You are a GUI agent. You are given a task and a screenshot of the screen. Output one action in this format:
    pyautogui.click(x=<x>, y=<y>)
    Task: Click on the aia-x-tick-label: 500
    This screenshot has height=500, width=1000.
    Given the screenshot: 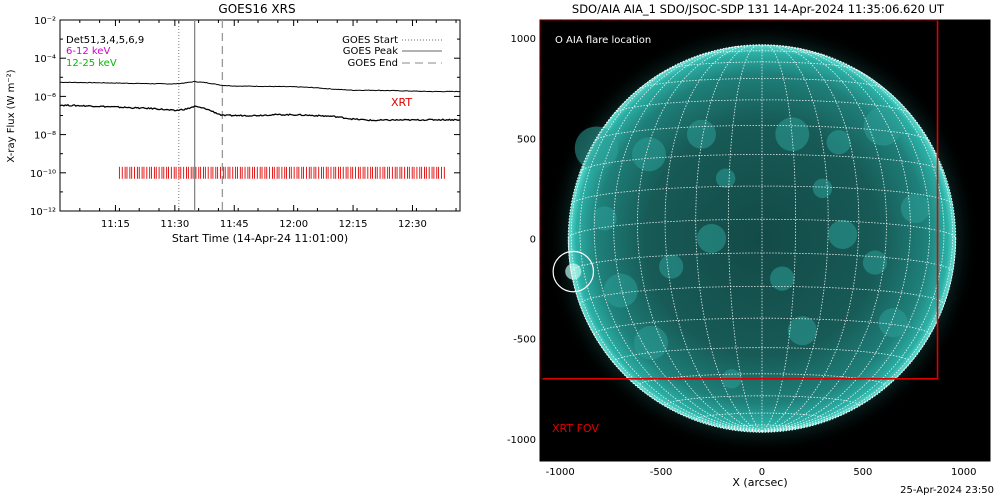 What is the action you would take?
    pyautogui.click(x=862, y=472)
    